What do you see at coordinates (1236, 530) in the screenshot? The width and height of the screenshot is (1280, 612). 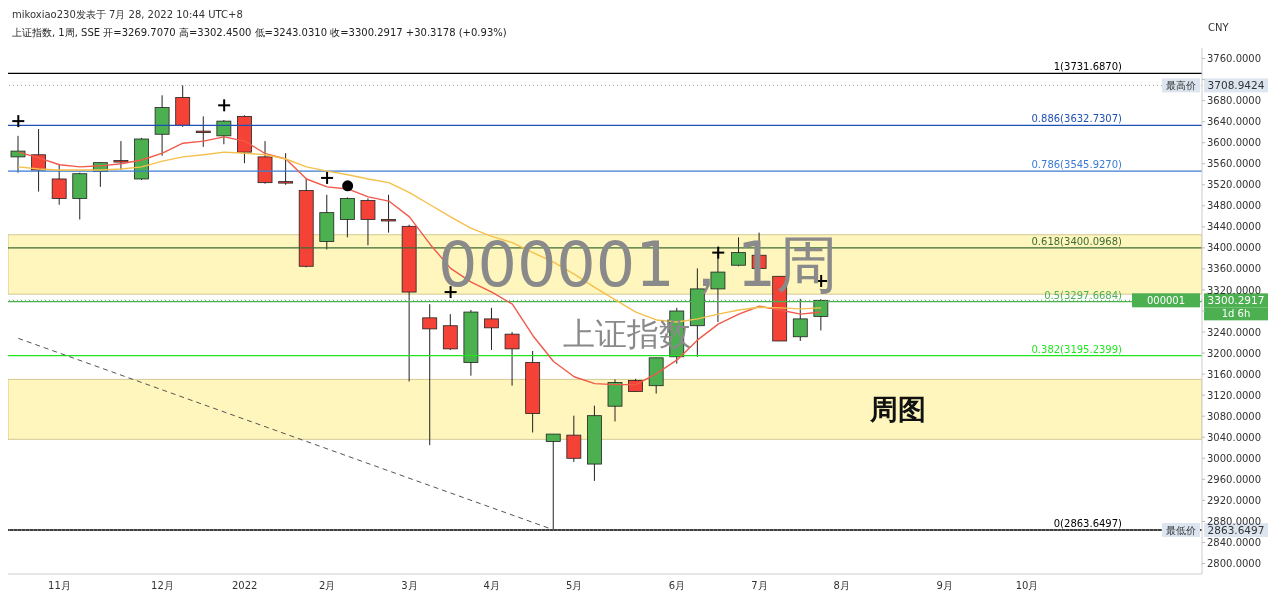 I see `ref-line-label: 2863.6497` at bounding box center [1236, 530].